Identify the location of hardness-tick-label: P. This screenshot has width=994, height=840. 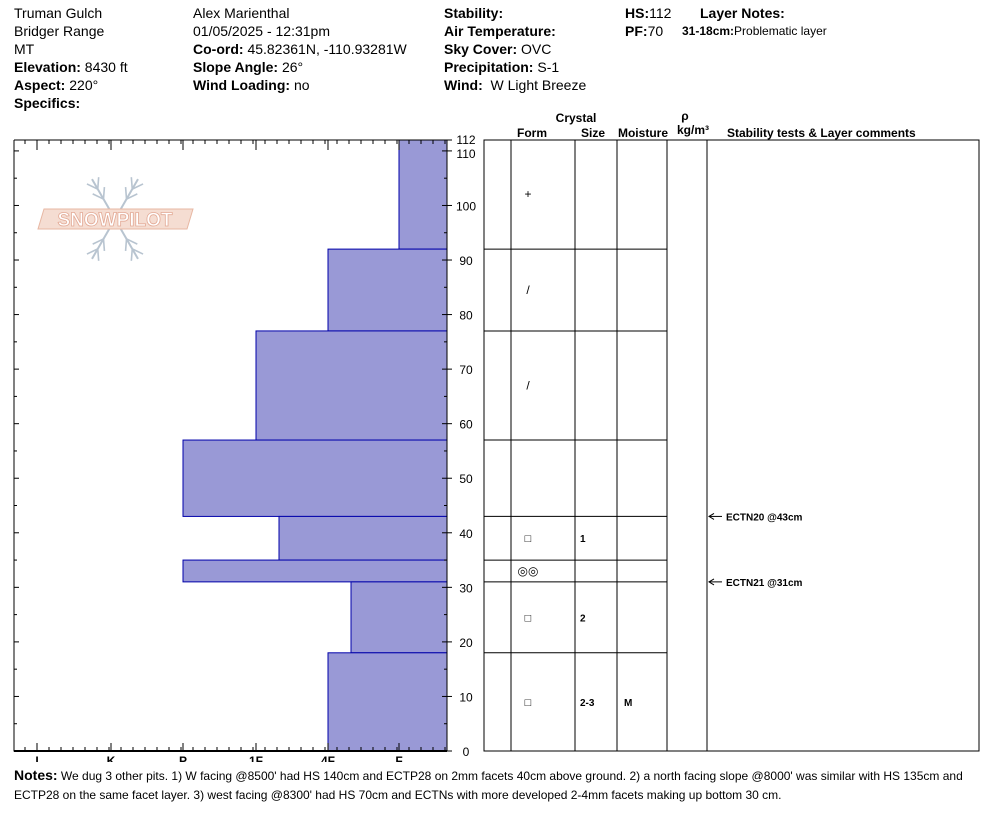
(183, 758).